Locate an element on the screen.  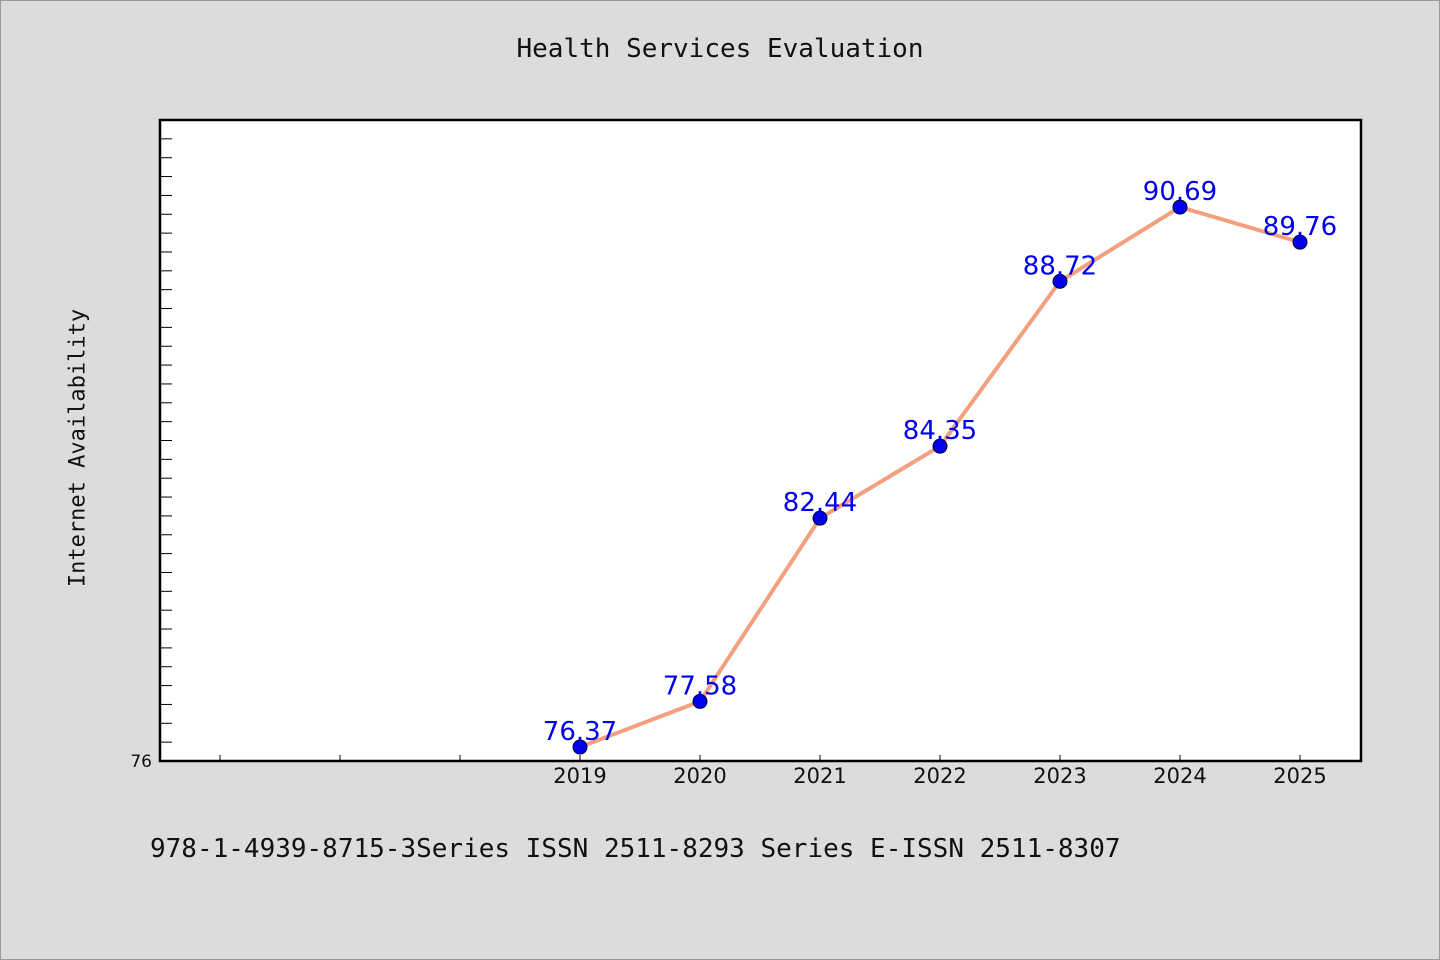
x-tick-label: 2022 is located at coordinates (939, 776).